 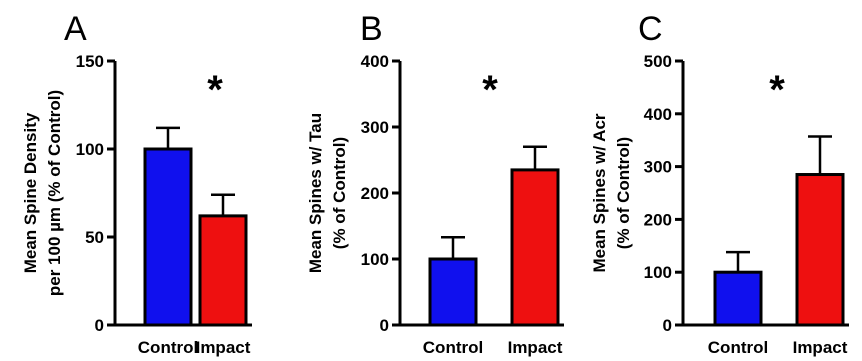 What do you see at coordinates (223, 347) in the screenshot?
I see `panel-a-category-label: Impact` at bounding box center [223, 347].